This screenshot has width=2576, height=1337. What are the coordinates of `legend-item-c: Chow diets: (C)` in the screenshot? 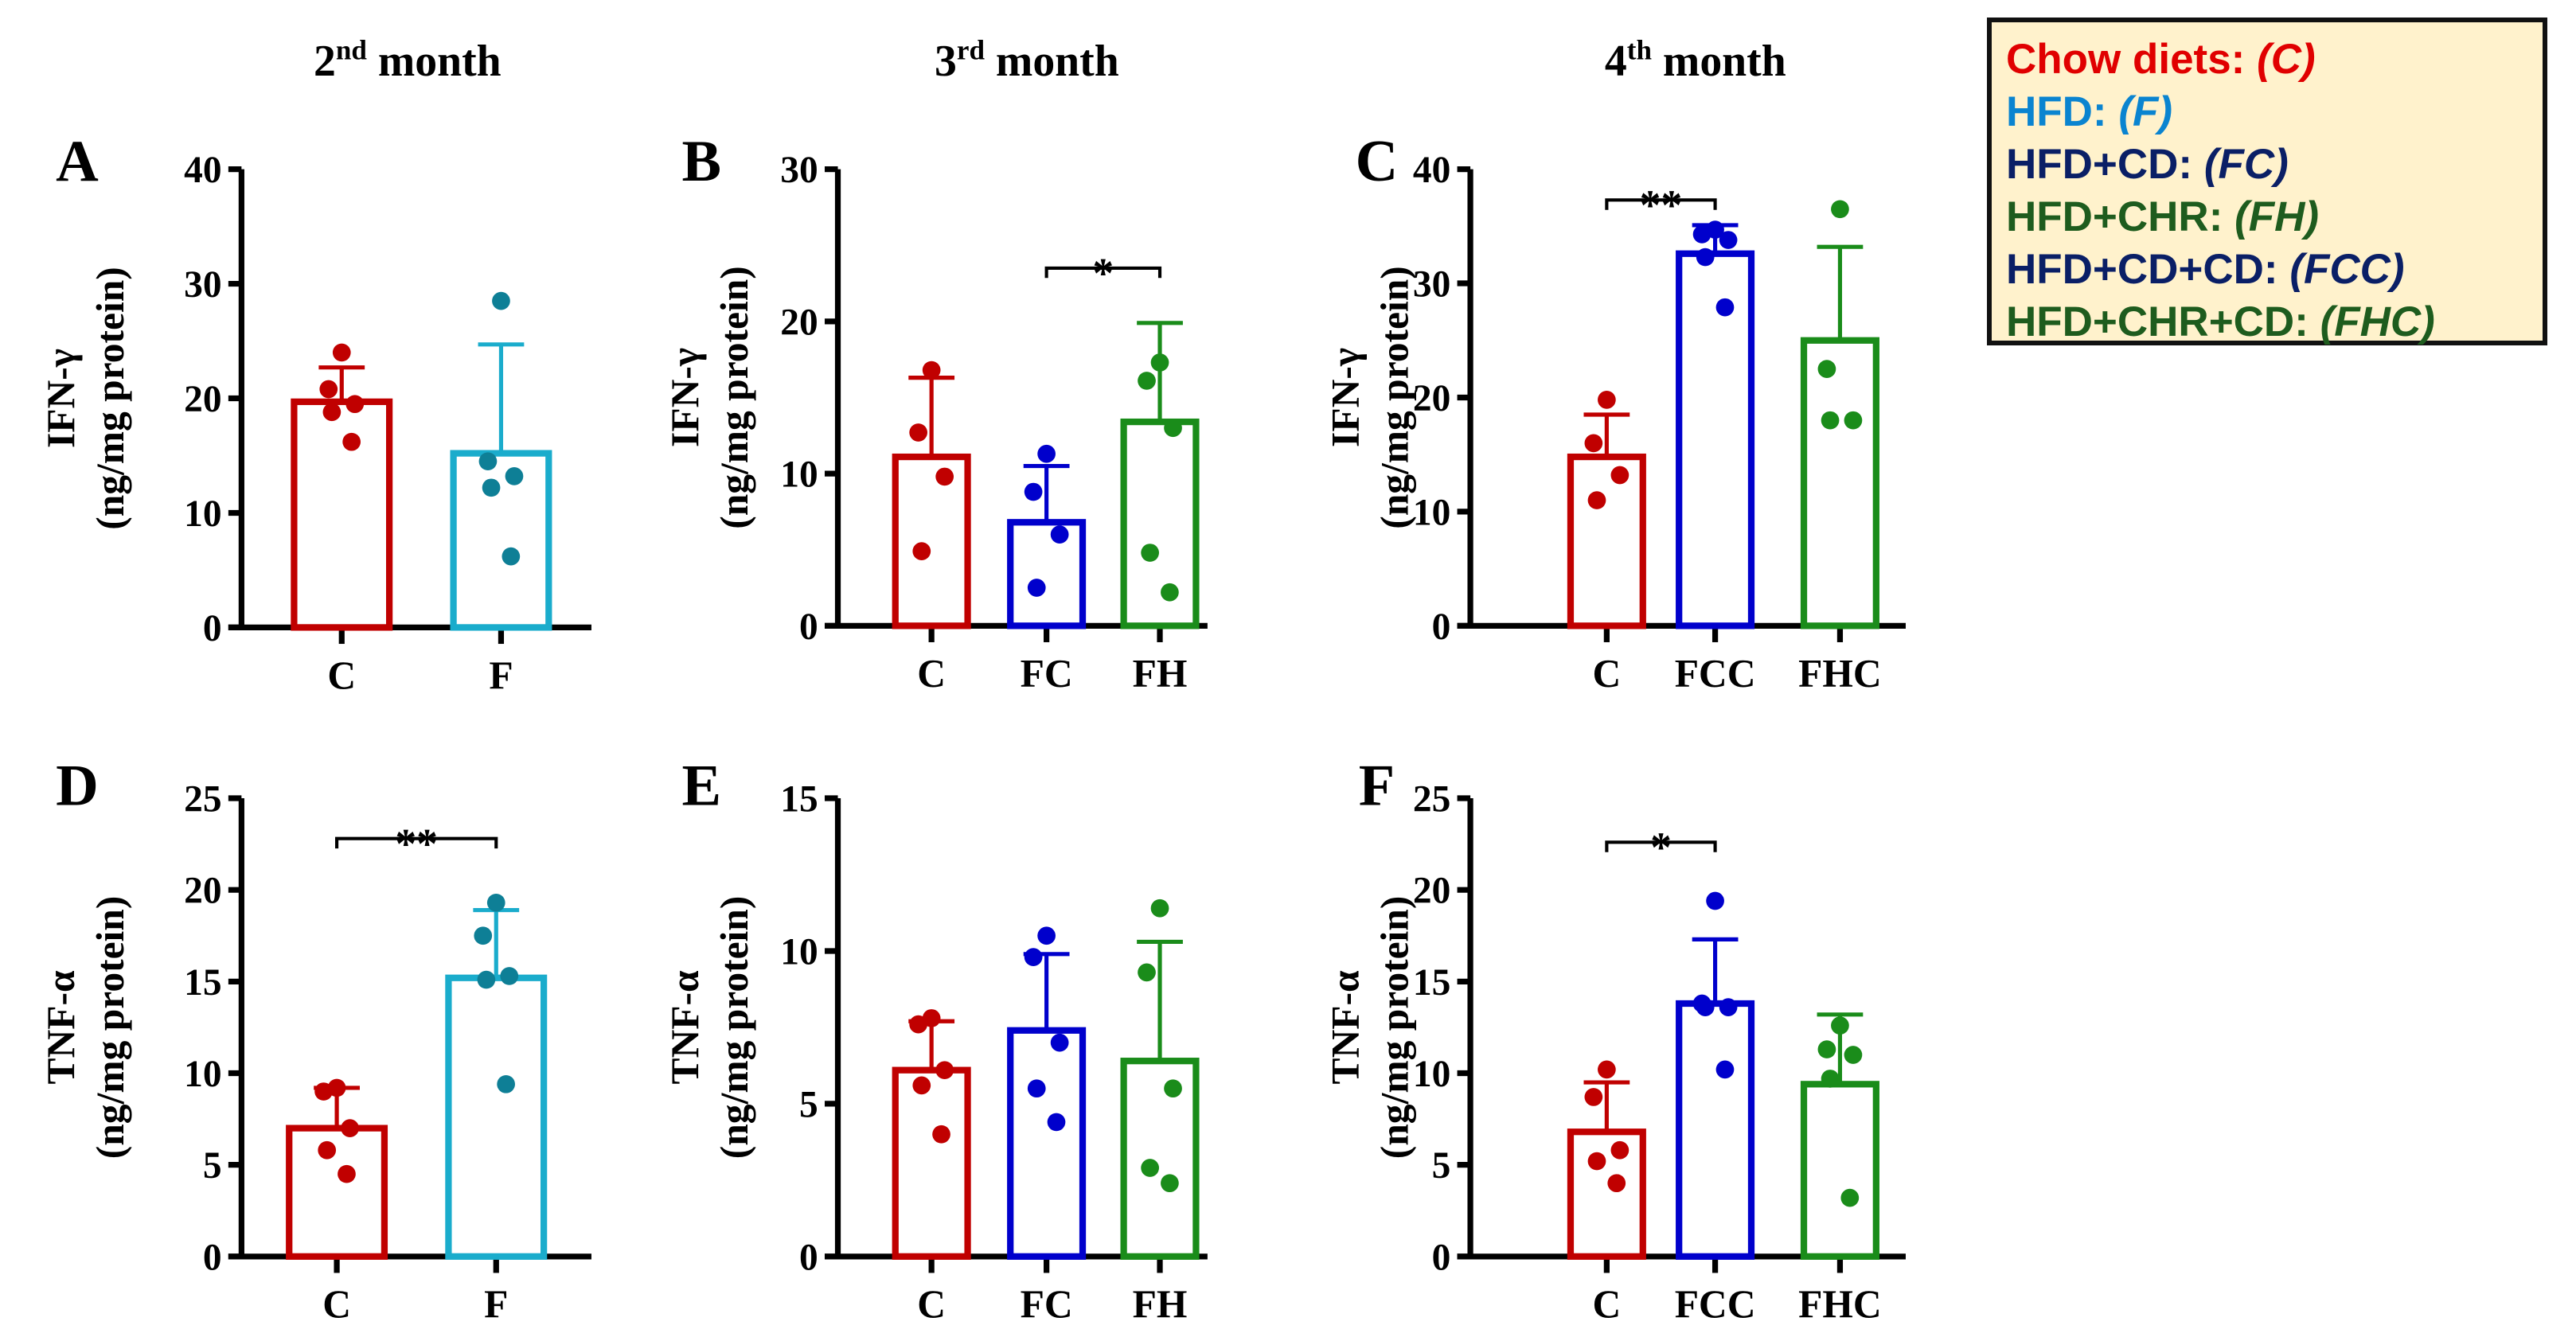 It's located at (2161, 59).